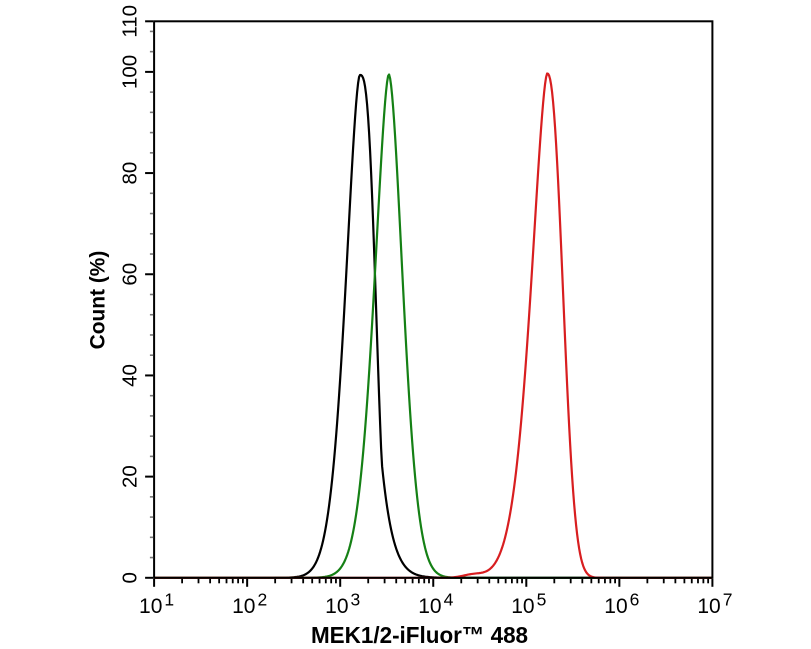 The image size is (811, 649). What do you see at coordinates (98, 300) in the screenshot?
I see `svg-text: Count (%)` at bounding box center [98, 300].